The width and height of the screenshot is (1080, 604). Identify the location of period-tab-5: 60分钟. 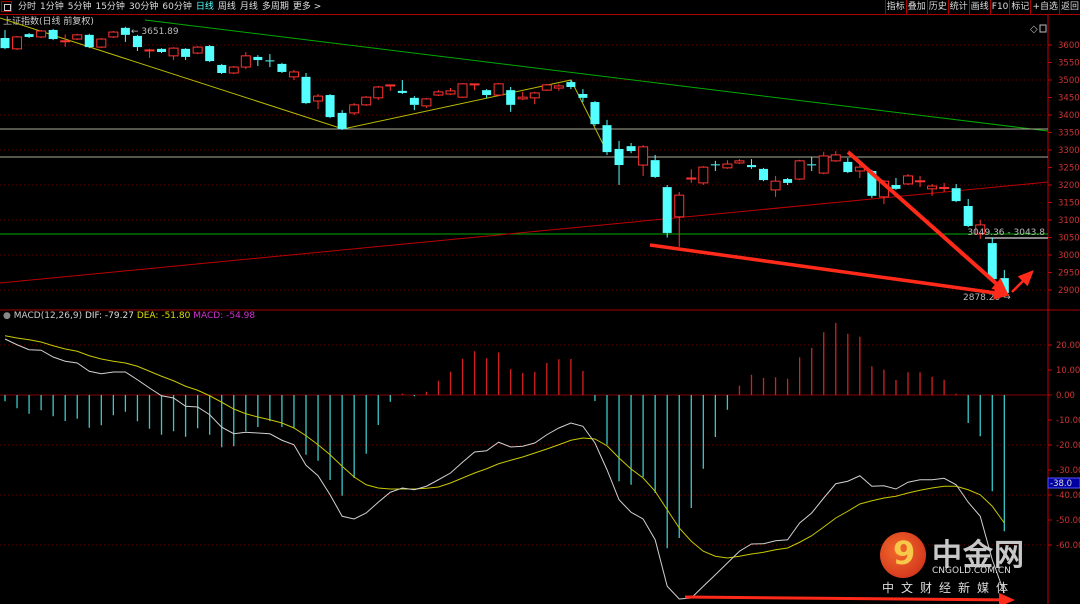
(177, 7).